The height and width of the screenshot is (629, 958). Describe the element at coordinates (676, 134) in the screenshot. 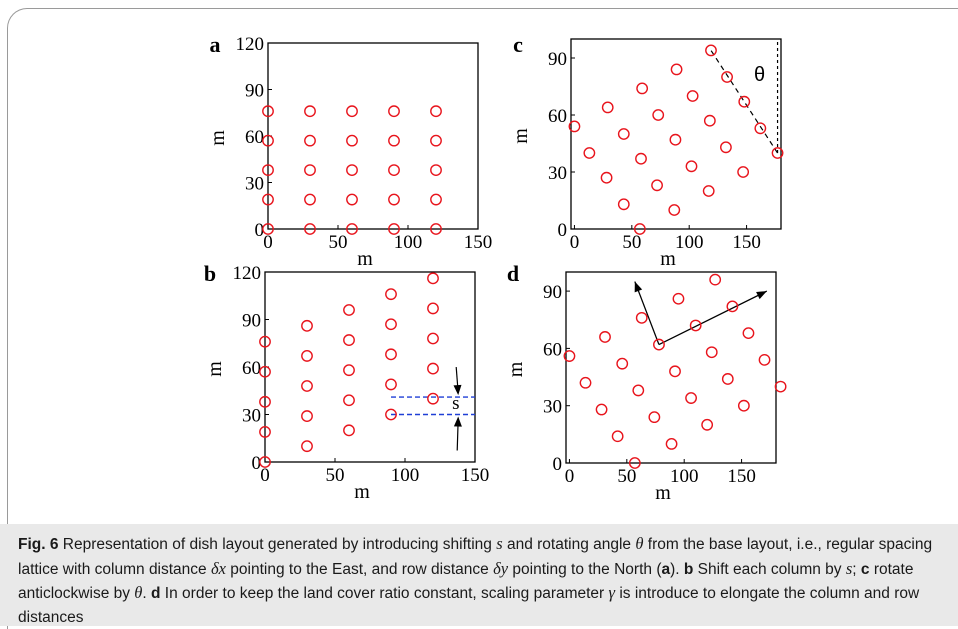

I see `panel-c-axes` at that location.